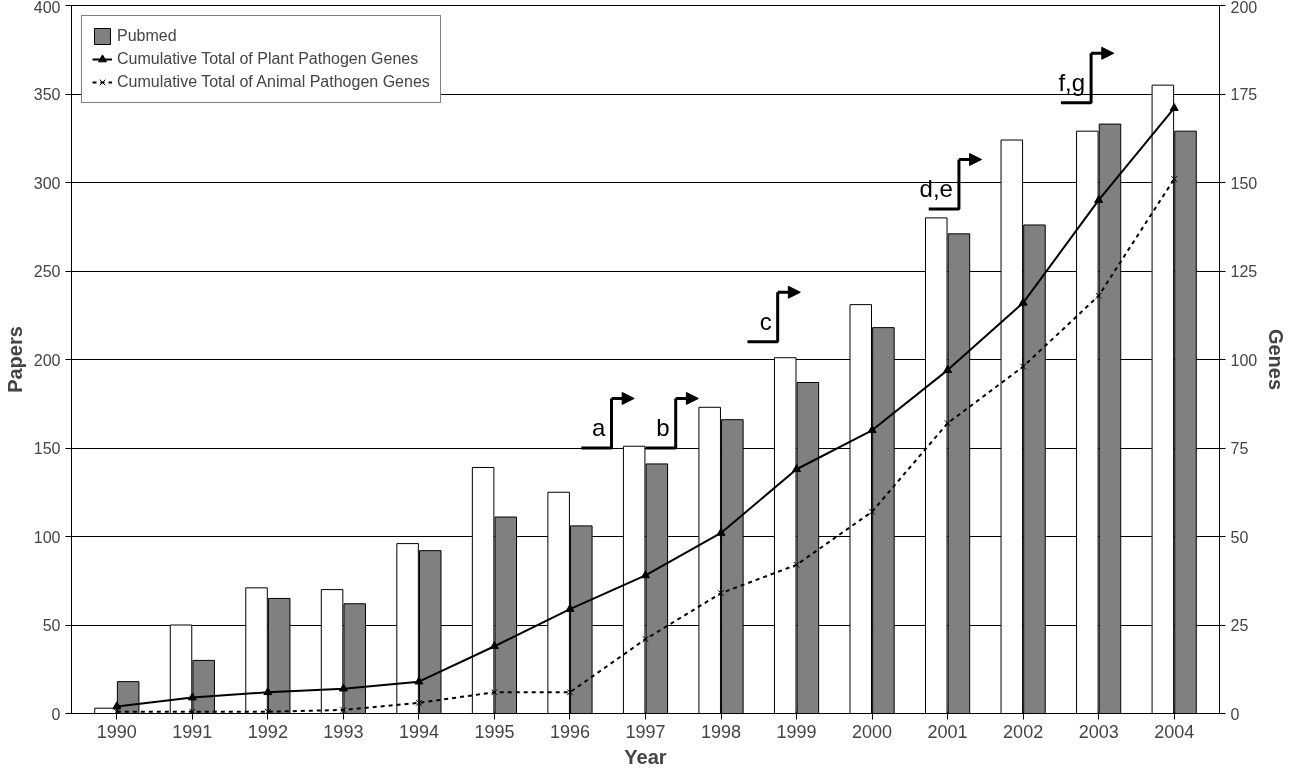 This screenshot has height=777, width=1298. I want to click on x-tick-label: 2002, so click(1023, 731).